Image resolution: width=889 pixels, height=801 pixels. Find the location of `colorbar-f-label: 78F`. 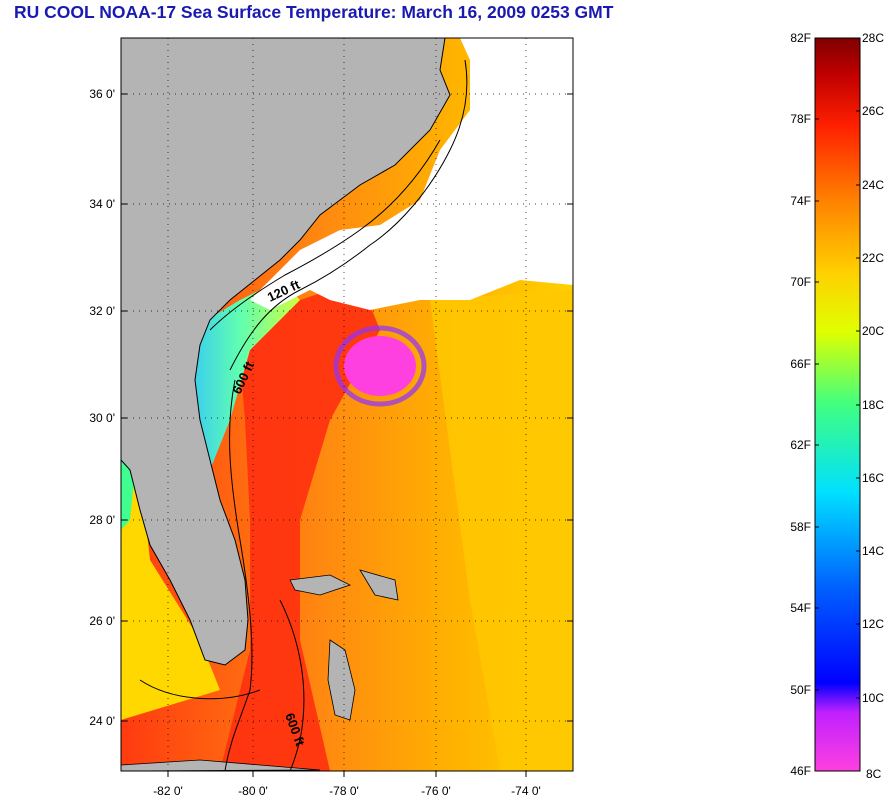

colorbar-f-label: 78F is located at coordinates (800, 119).